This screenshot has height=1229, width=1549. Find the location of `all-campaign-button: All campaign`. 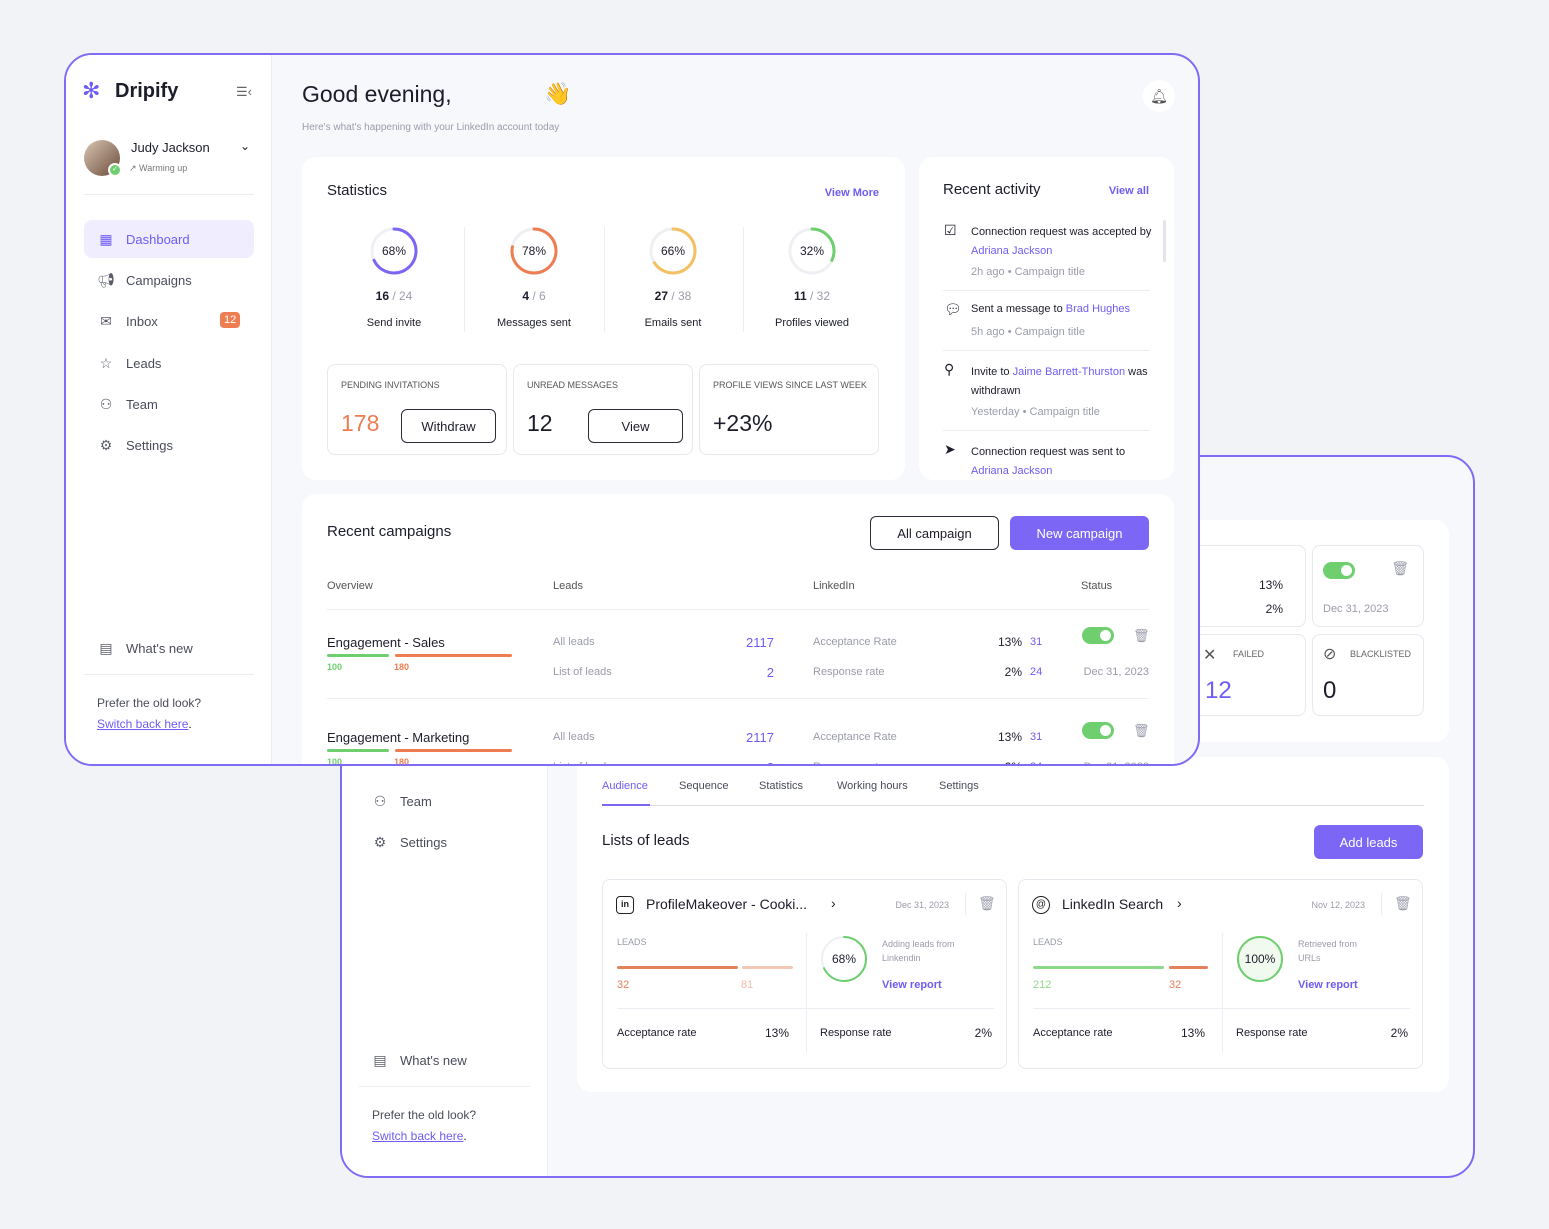

all-campaign-button: All campaign is located at coordinates (934, 533).